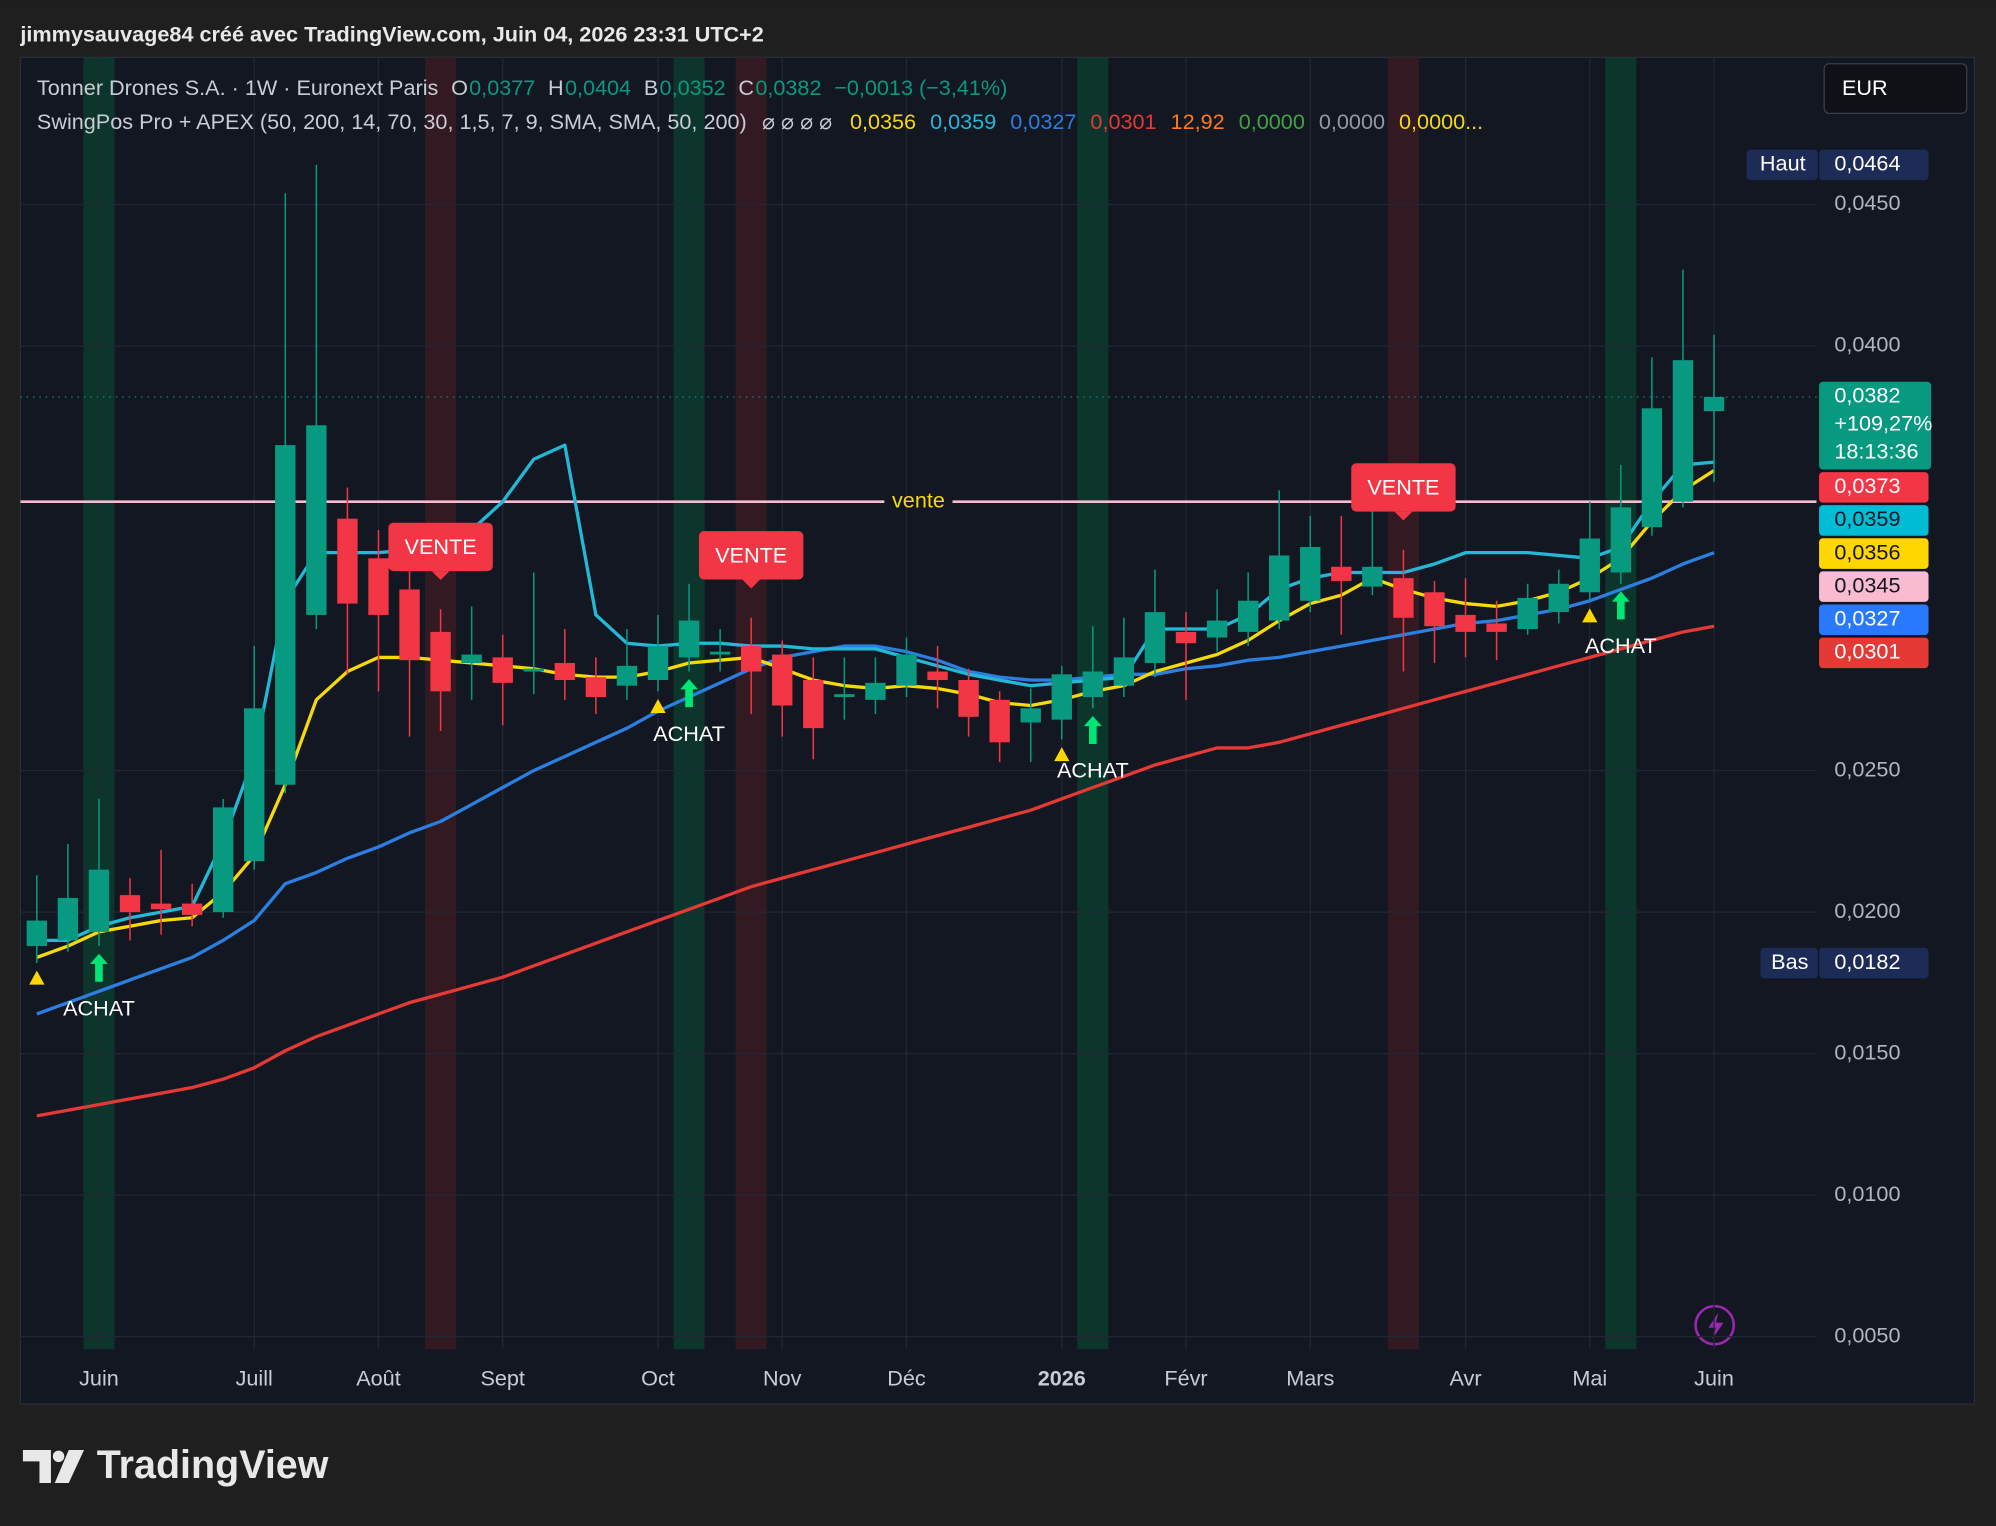 This screenshot has width=1996, height=1526. Describe the element at coordinates (1043, 121) in the screenshot. I see `legend-text: 0,0327` at that location.